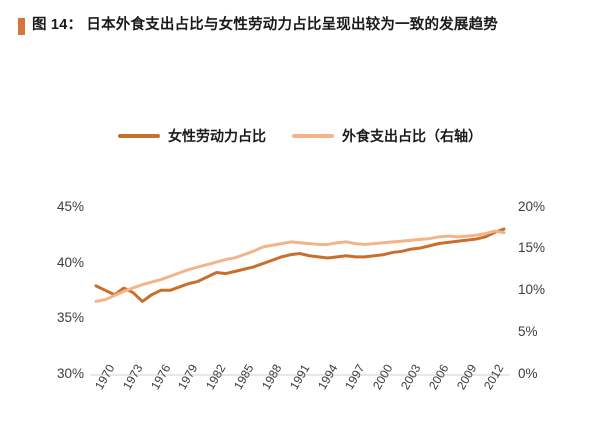  I want to click on chart-legend: 女性劳动力占比 外食支出占比（右轴）, so click(300, 136).